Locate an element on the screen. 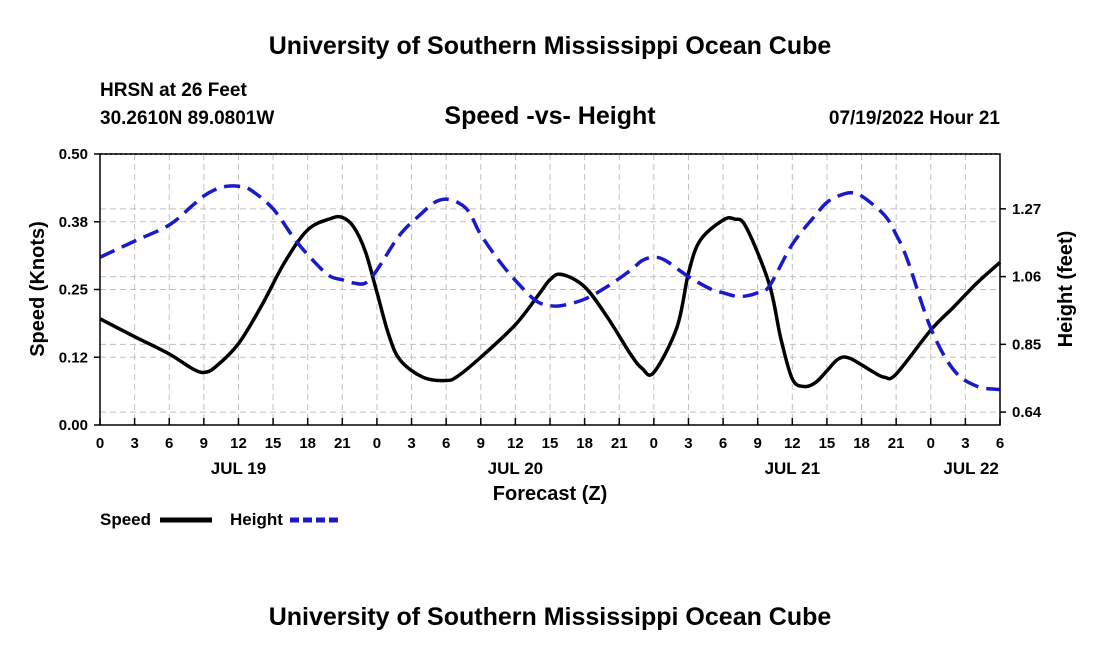  timestamp-label: 07/19/2022 Hour 21 is located at coordinates (915, 118).